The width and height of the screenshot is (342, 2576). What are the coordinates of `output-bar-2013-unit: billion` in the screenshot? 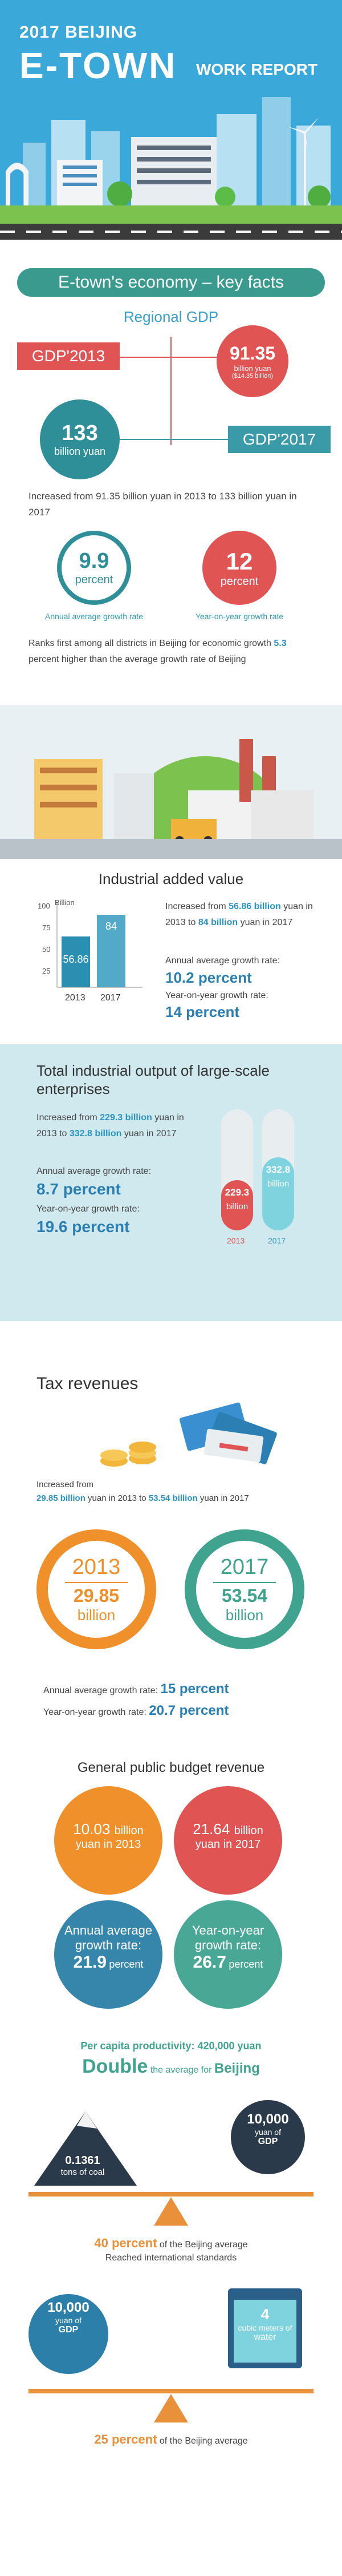 It's located at (237, 1207).